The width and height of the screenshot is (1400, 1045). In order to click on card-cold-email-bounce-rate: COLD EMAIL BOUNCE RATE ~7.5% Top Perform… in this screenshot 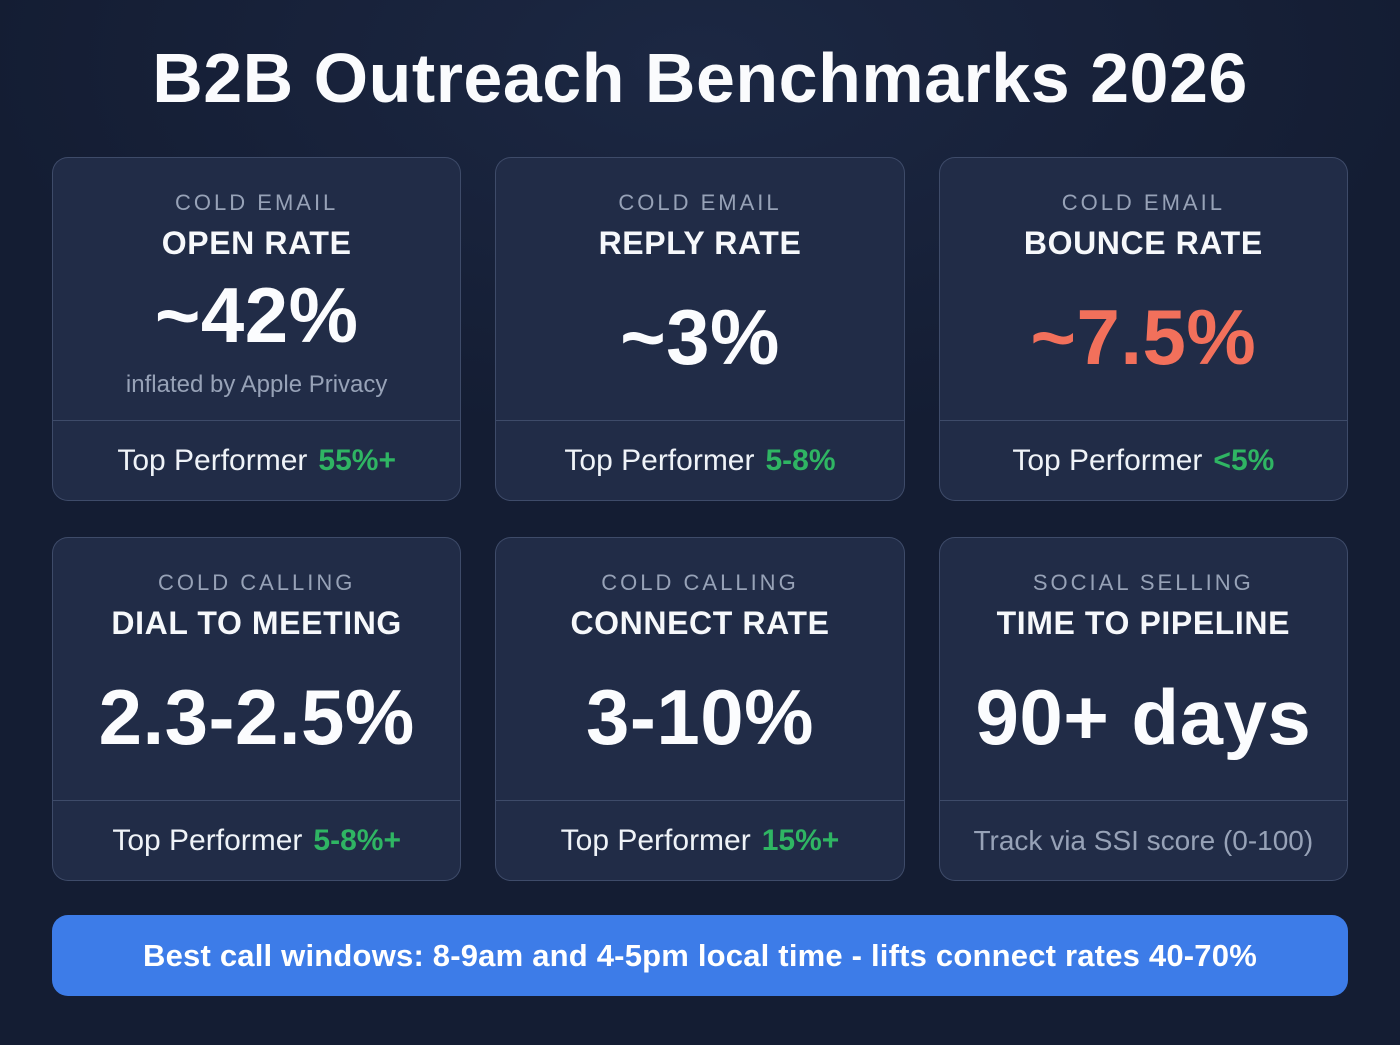, I will do `click(1143, 329)`.